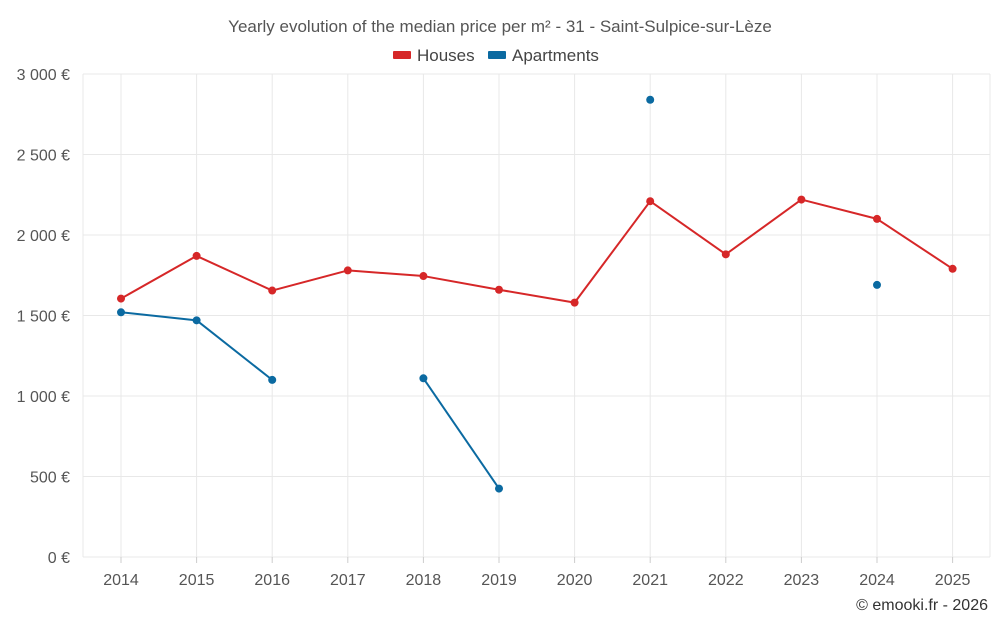 This screenshot has width=1000, height=625. I want to click on legend-swatch-houses, so click(402, 55).